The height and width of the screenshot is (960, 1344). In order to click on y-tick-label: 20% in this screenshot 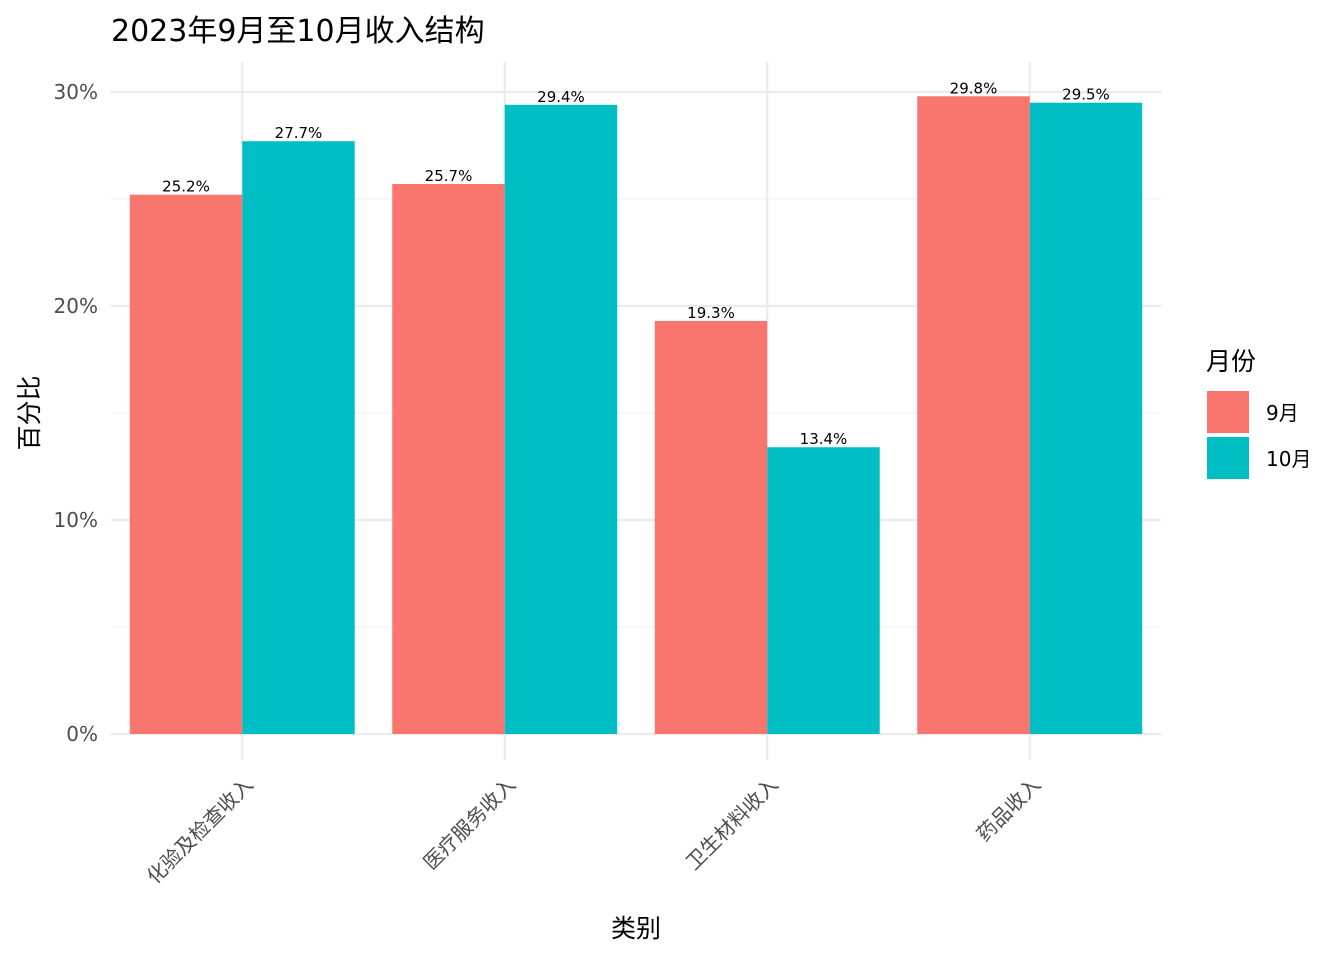, I will do `click(76, 306)`.